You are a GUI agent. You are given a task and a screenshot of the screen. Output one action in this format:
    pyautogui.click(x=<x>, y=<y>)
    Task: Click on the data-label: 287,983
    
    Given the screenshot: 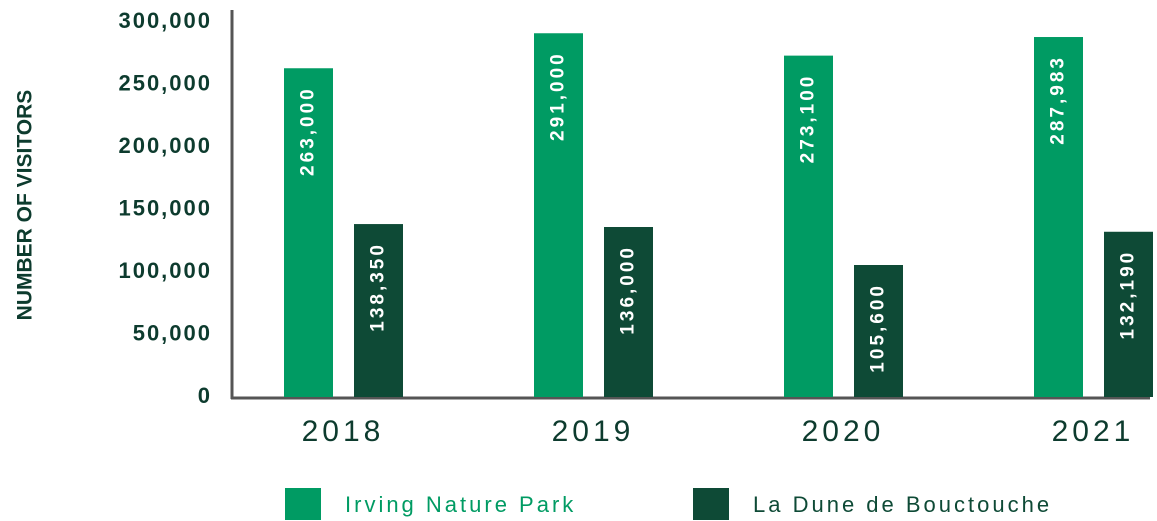 What is the action you would take?
    pyautogui.click(x=1058, y=100)
    